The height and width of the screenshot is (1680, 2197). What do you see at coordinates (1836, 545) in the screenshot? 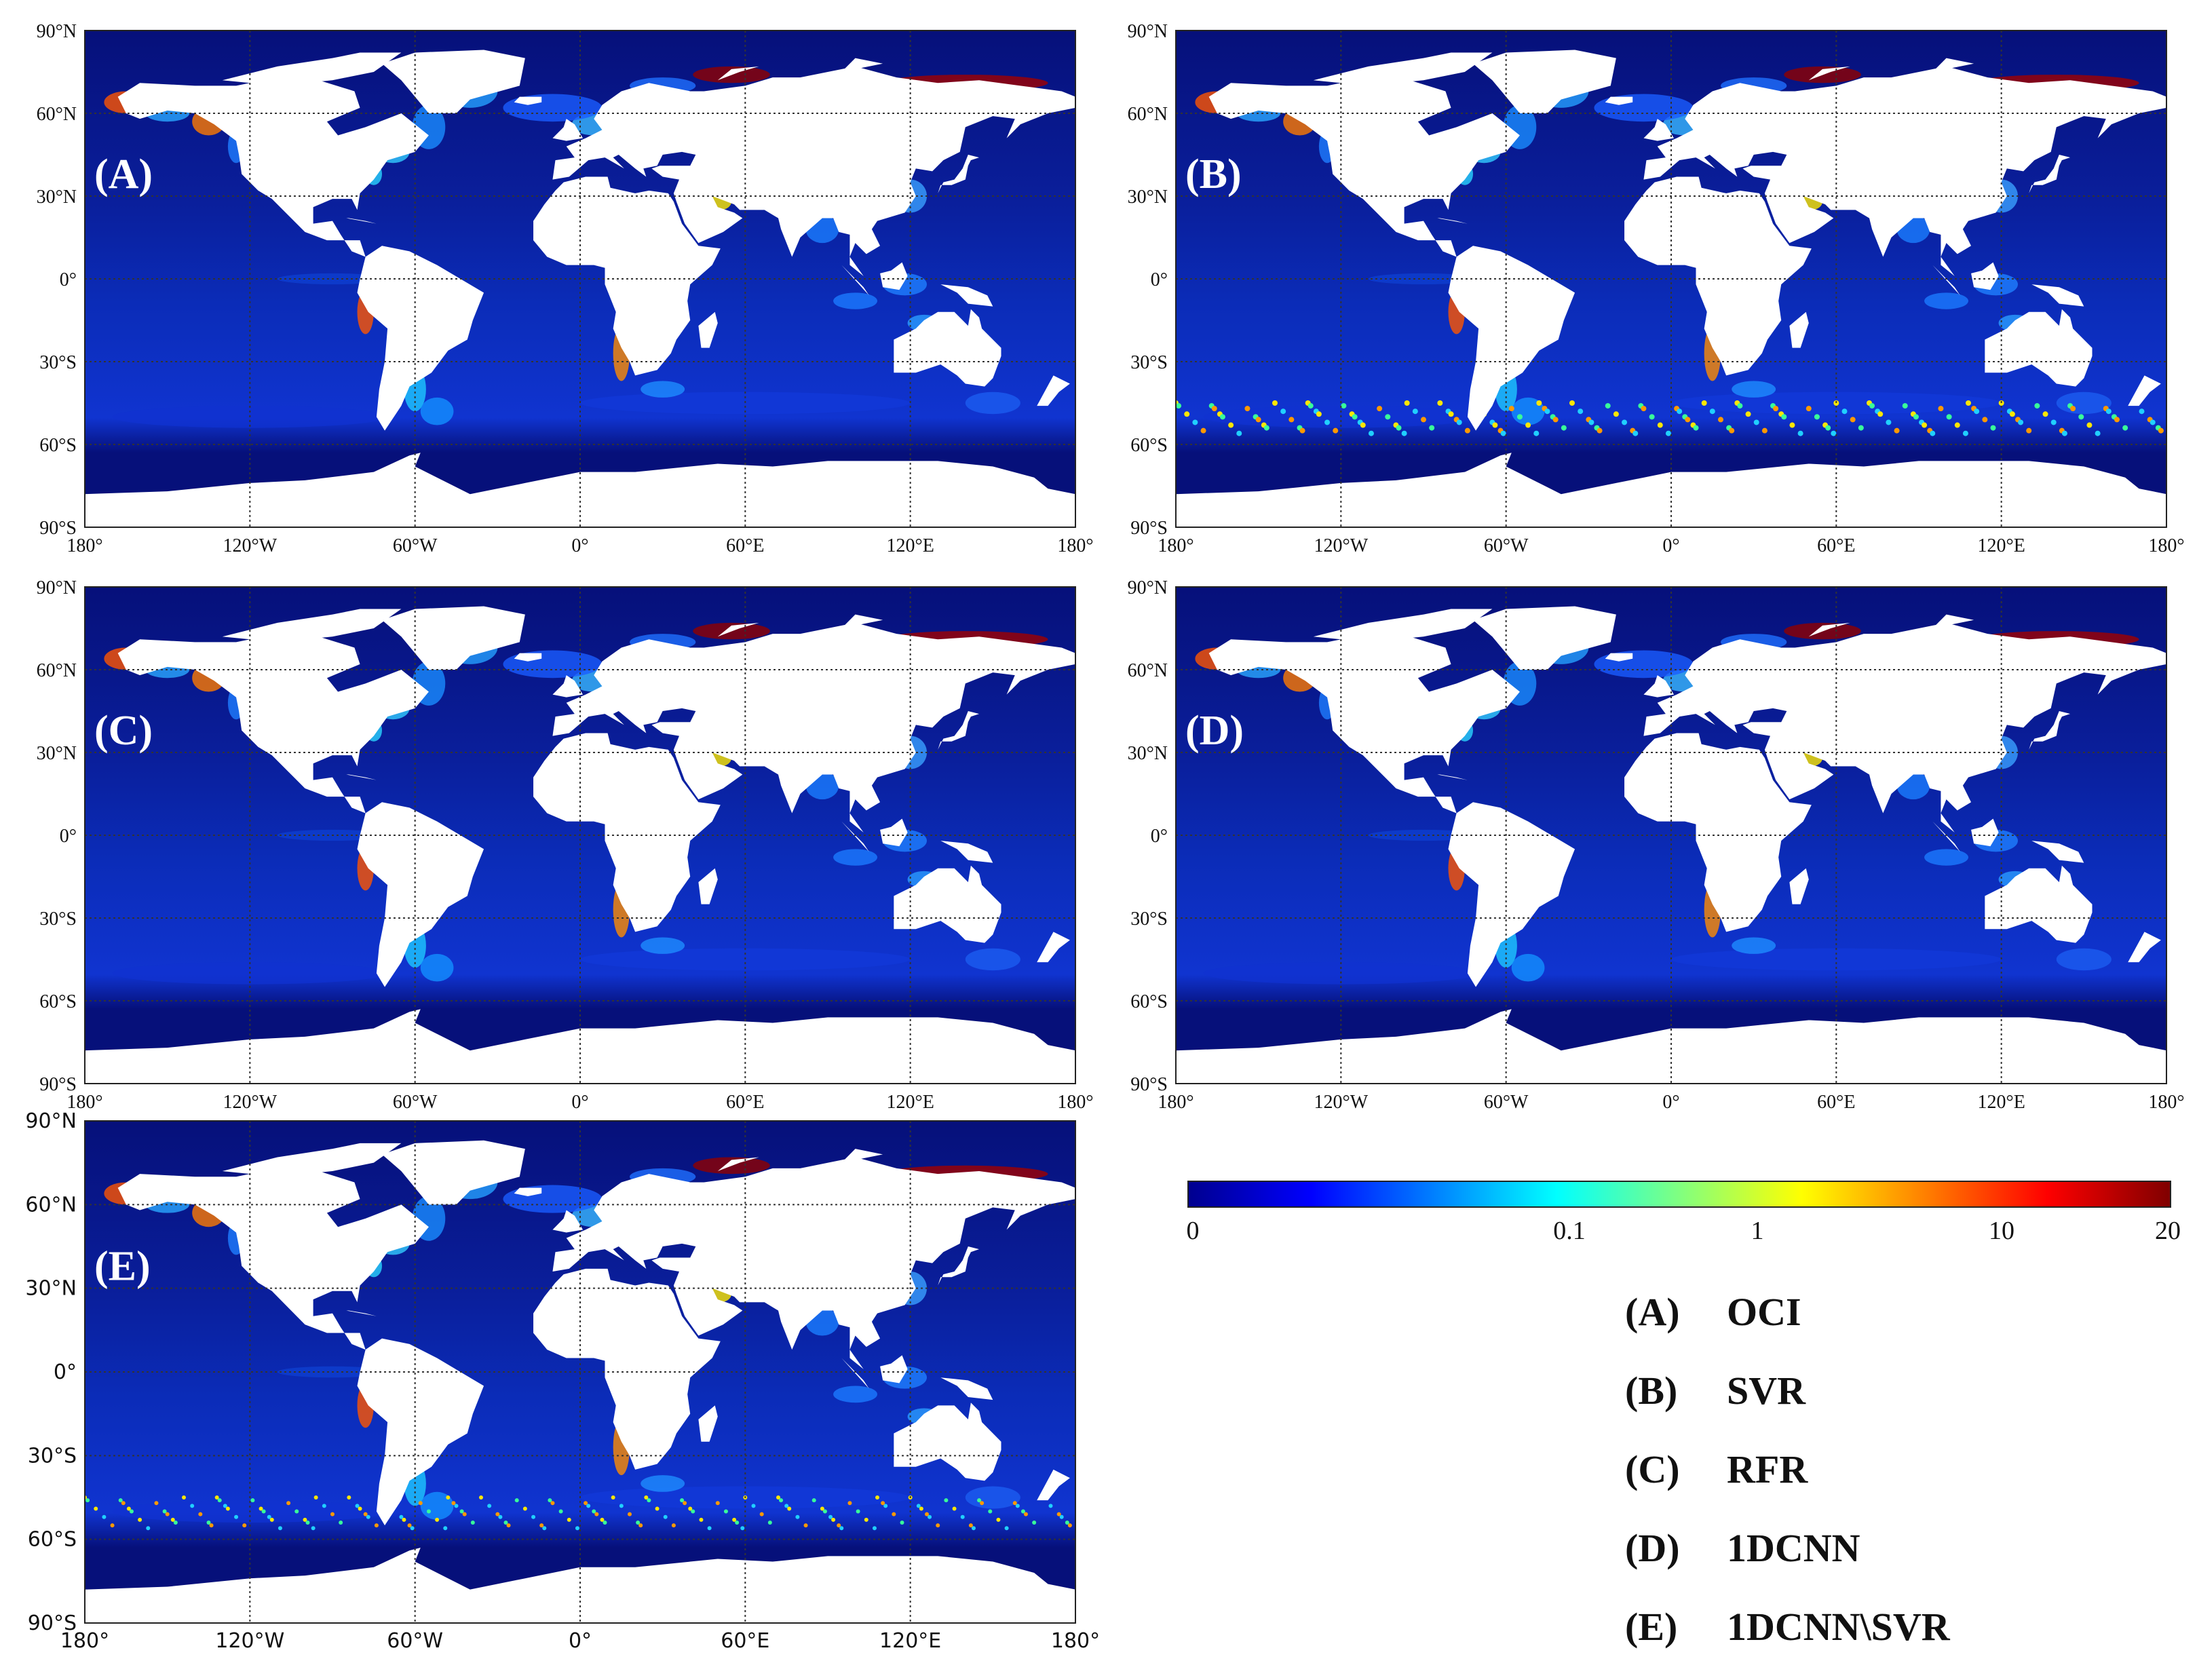
I see `longitude-label: 60°E` at bounding box center [1836, 545].